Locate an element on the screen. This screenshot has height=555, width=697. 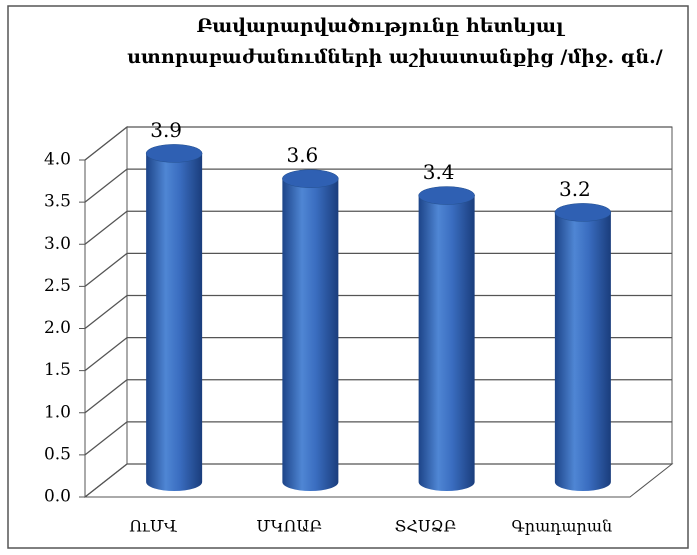
chart-title: ստորաբաժանումների աշխատանքից /միջ. գն./ is located at coordinates (394, 57).